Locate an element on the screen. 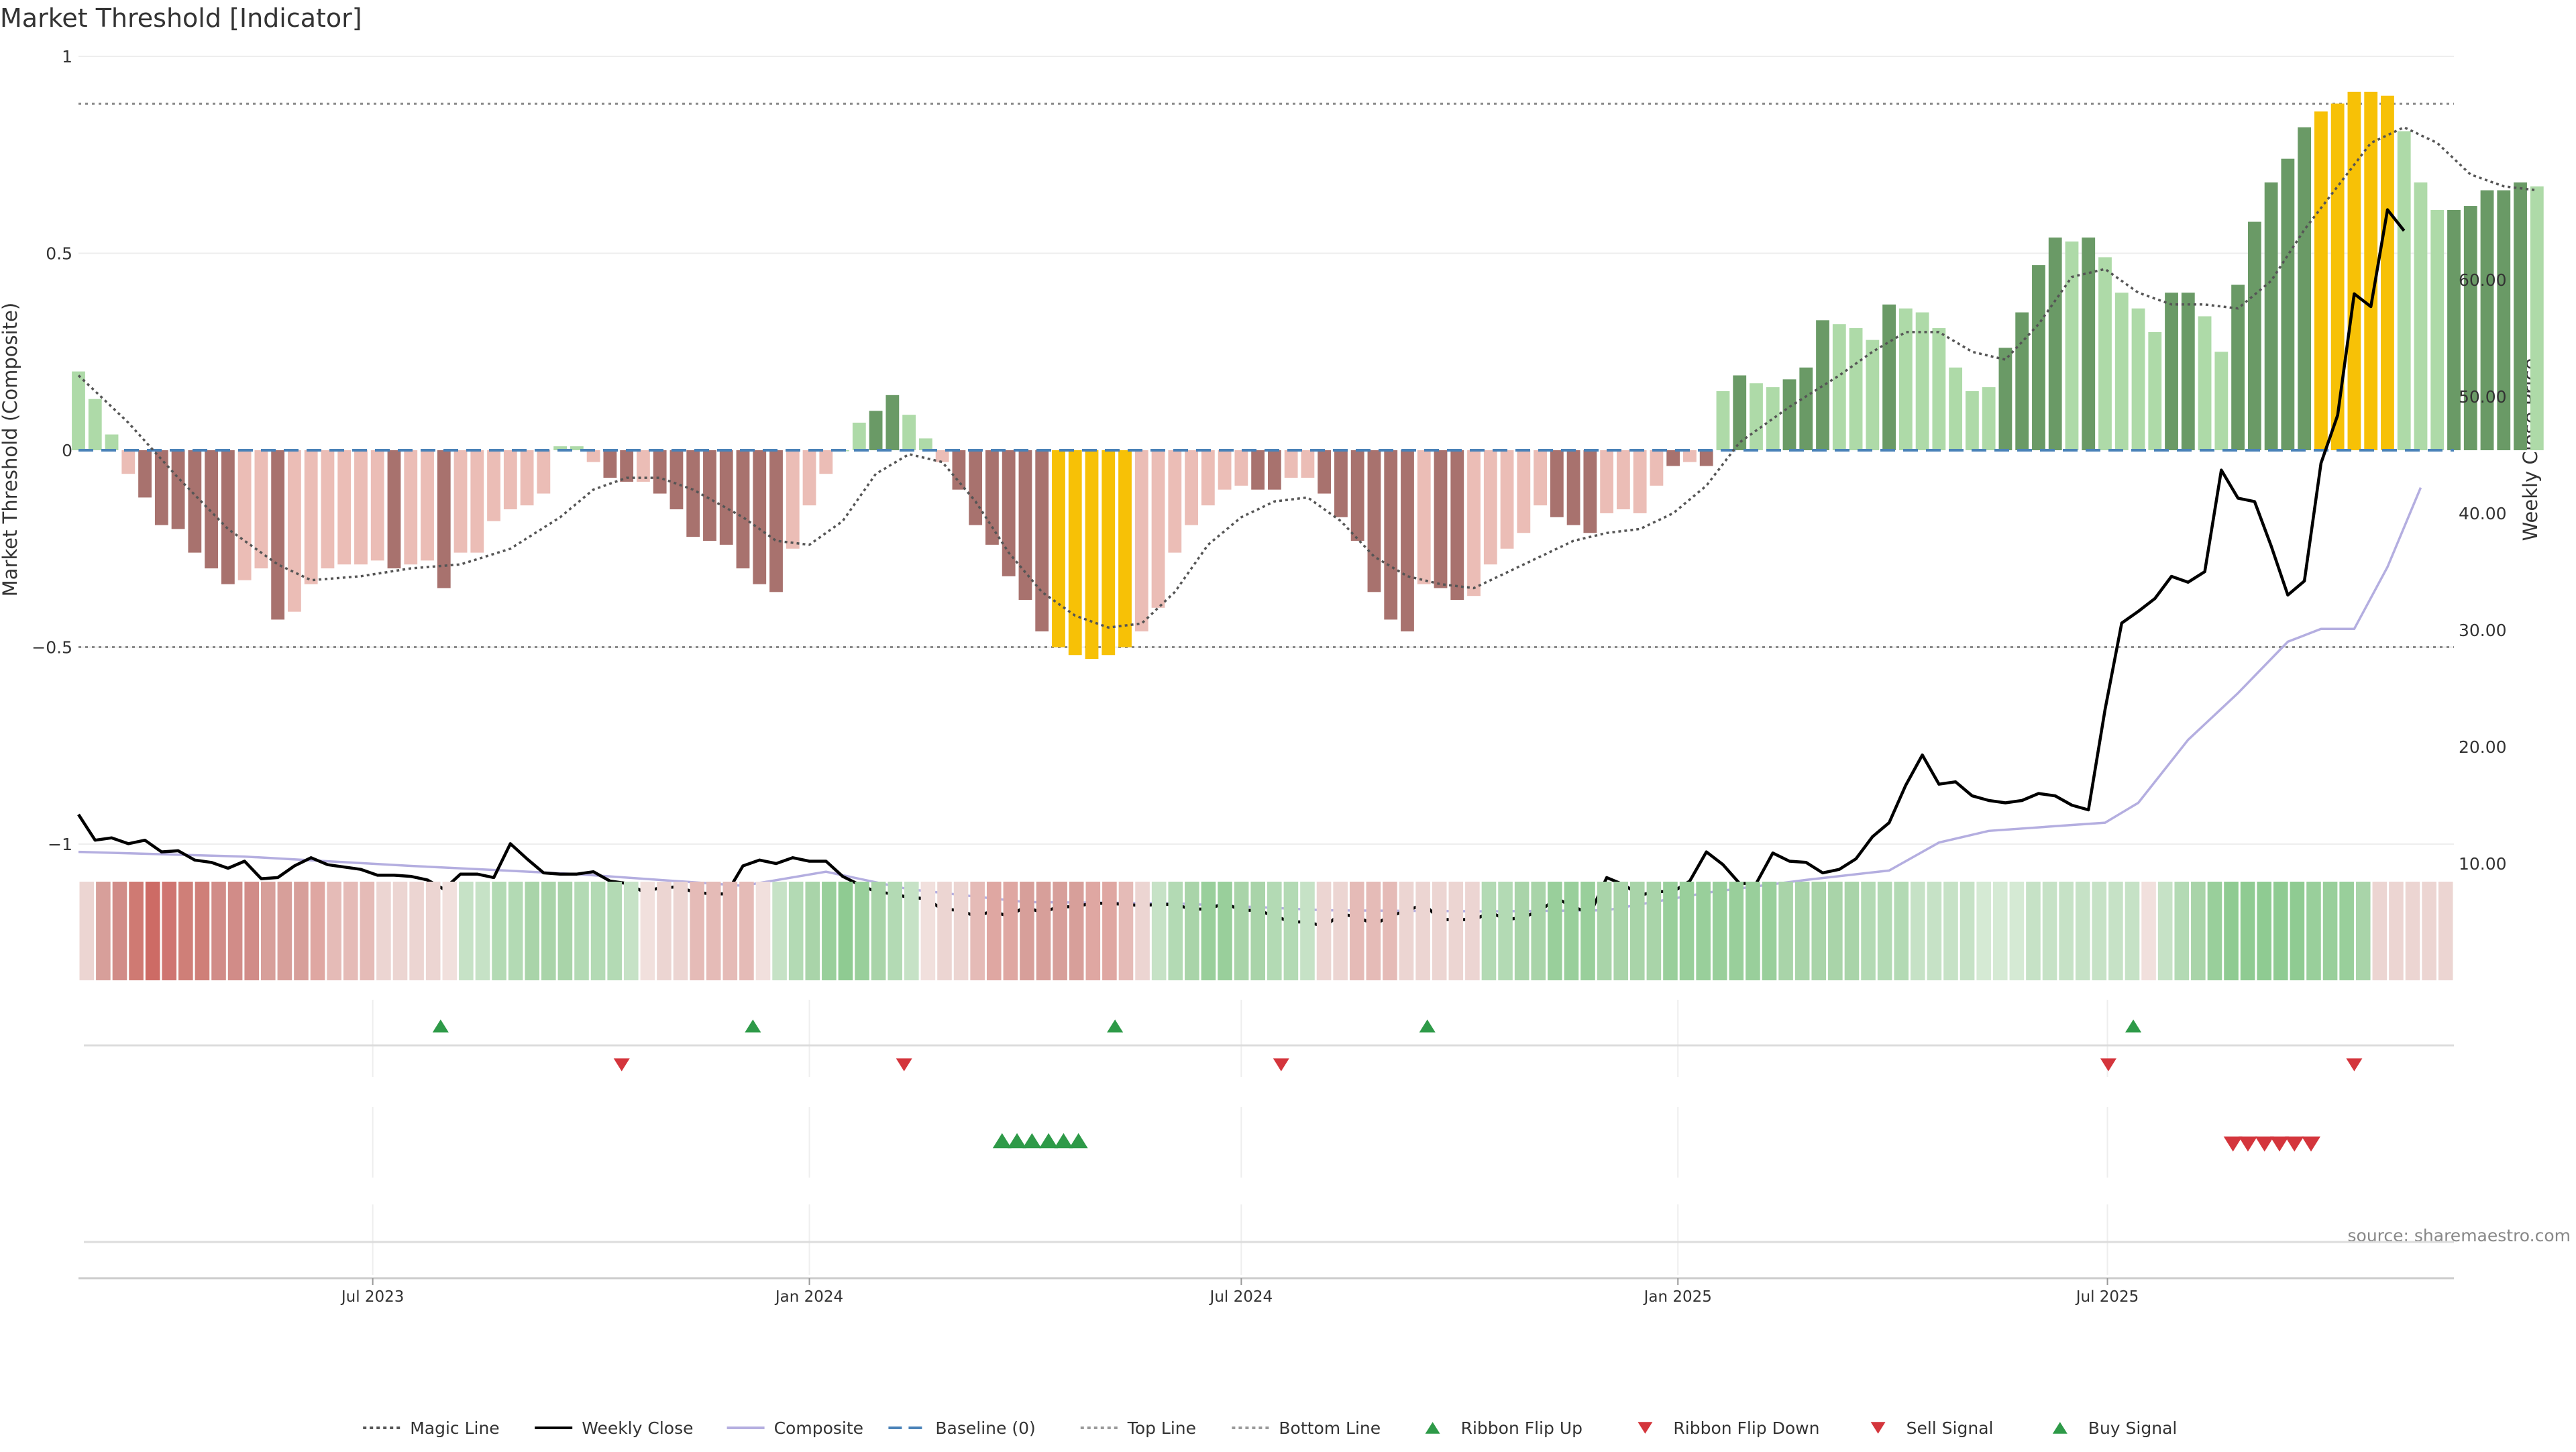 This screenshot has height=1452, width=2576. buy-signal-marker is located at coordinates (1032, 1141).